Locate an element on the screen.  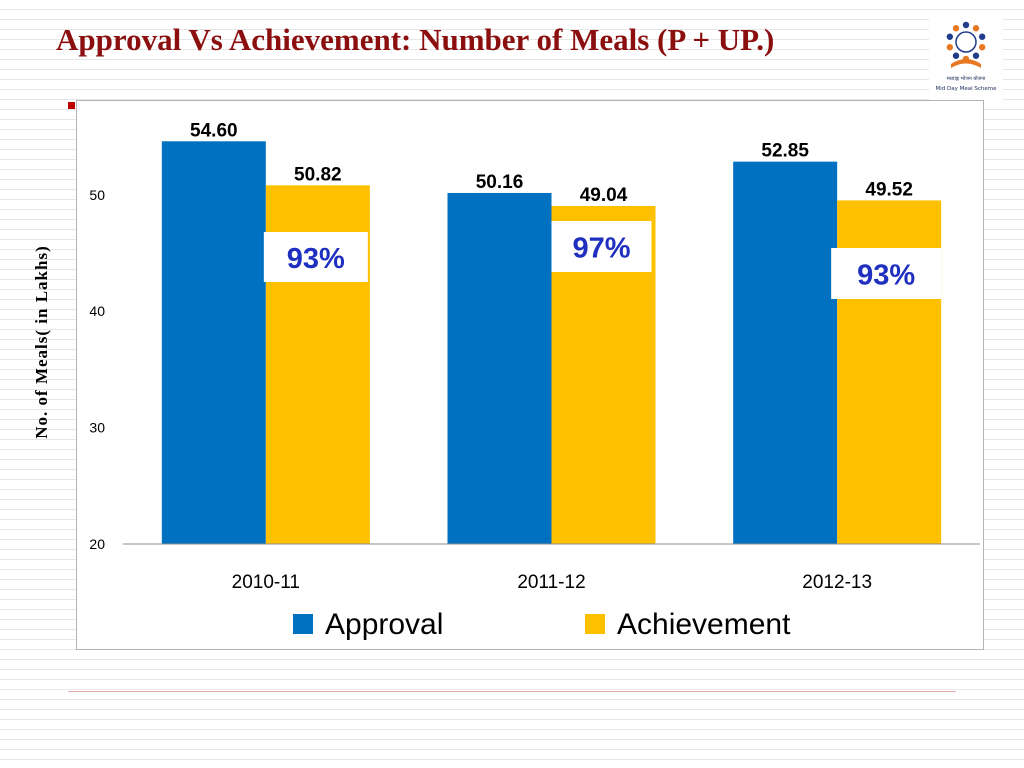
x-tick-label: 2012-13 is located at coordinates (837, 582).